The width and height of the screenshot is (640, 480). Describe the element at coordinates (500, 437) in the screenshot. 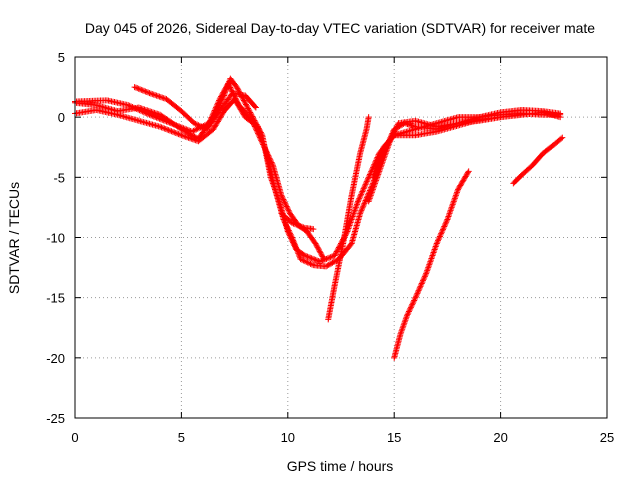

I see `x-tick-label: 20` at that location.